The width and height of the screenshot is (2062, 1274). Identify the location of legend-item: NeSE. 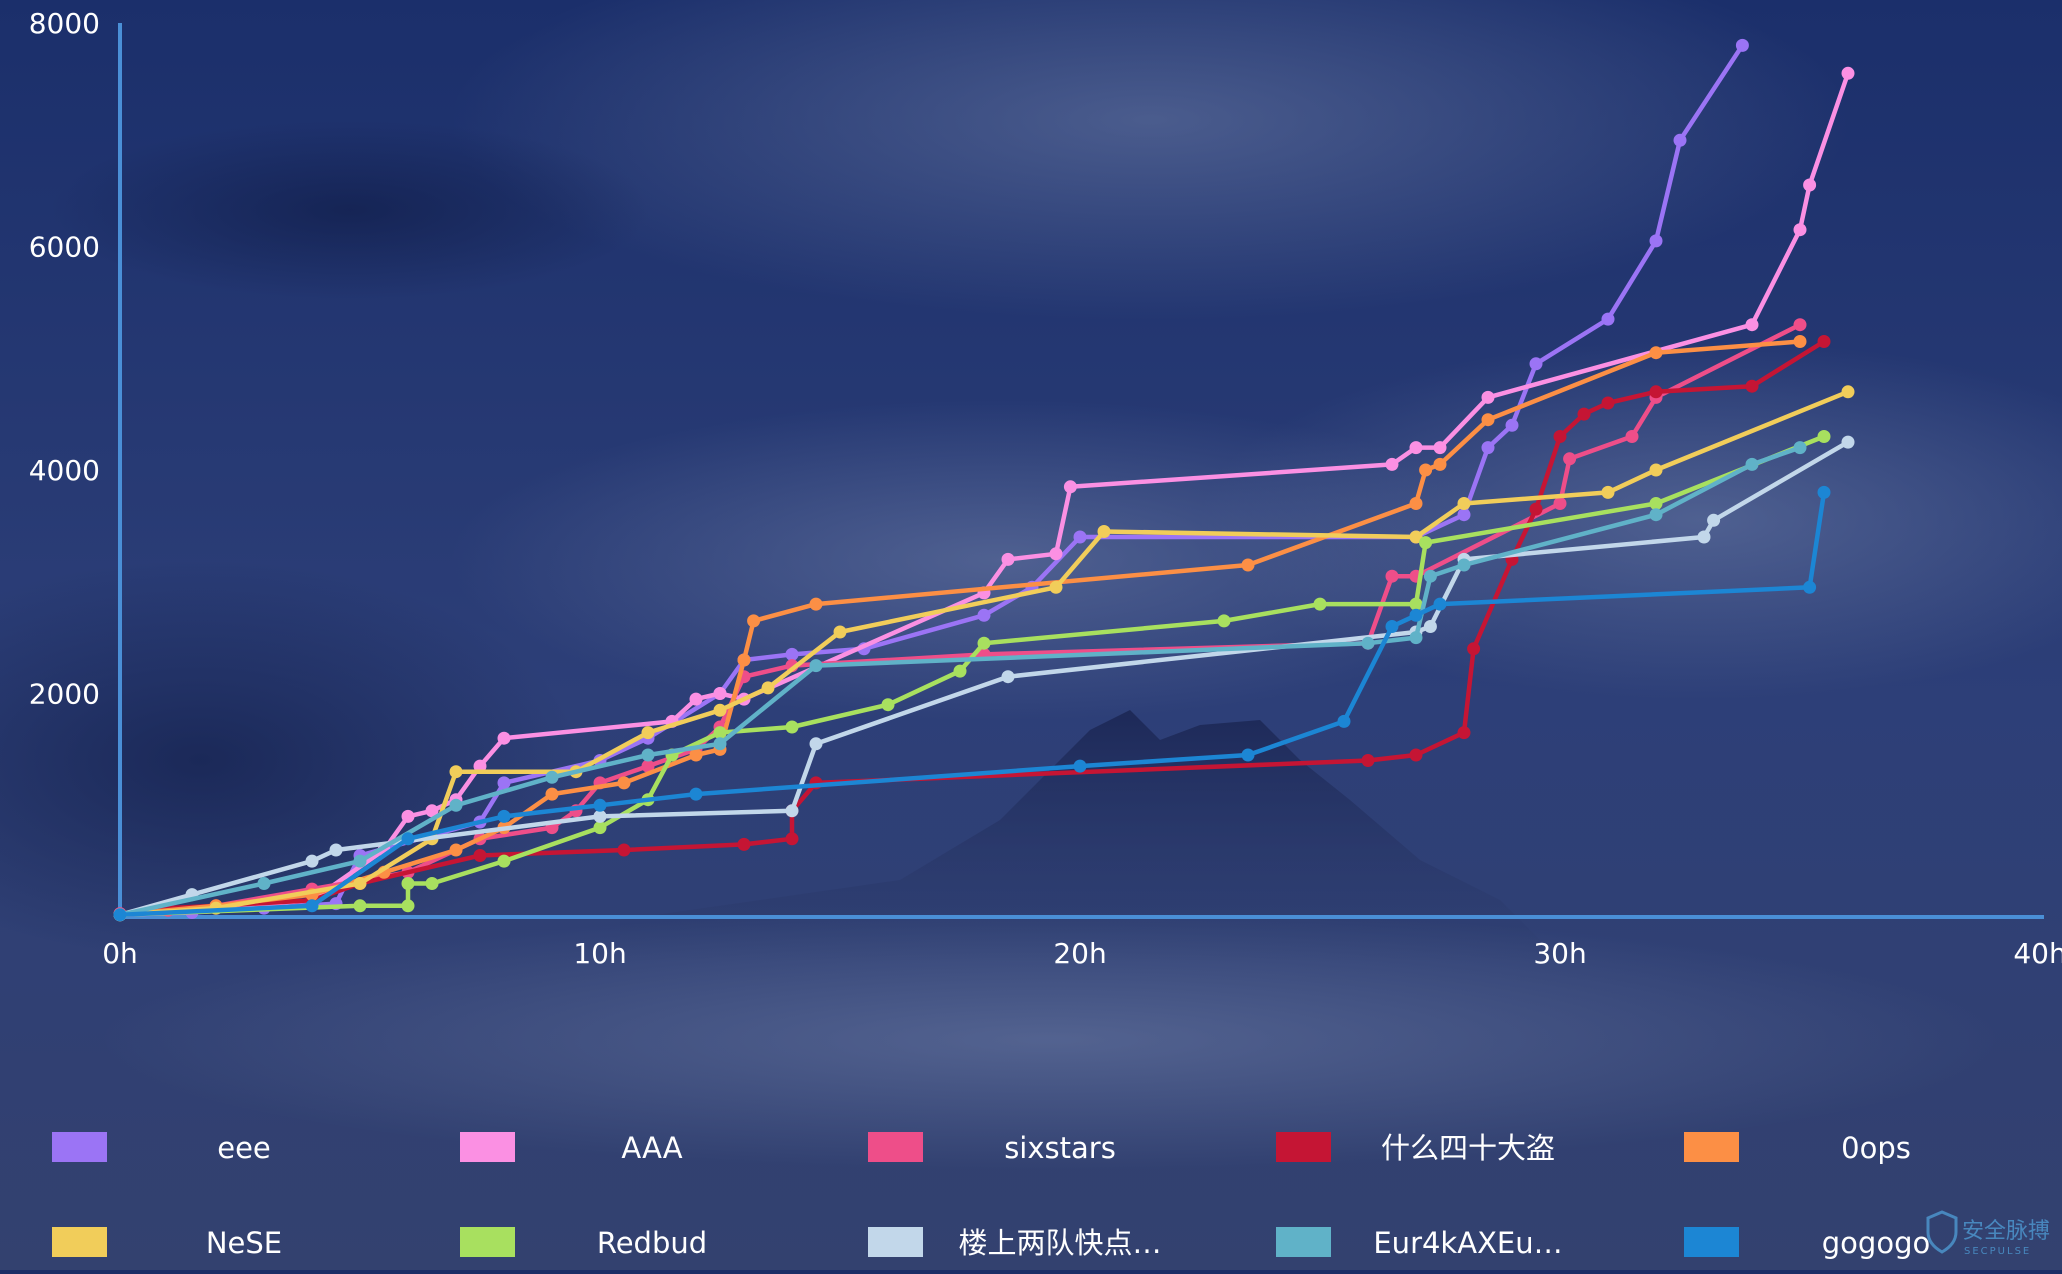
(167, 1243).